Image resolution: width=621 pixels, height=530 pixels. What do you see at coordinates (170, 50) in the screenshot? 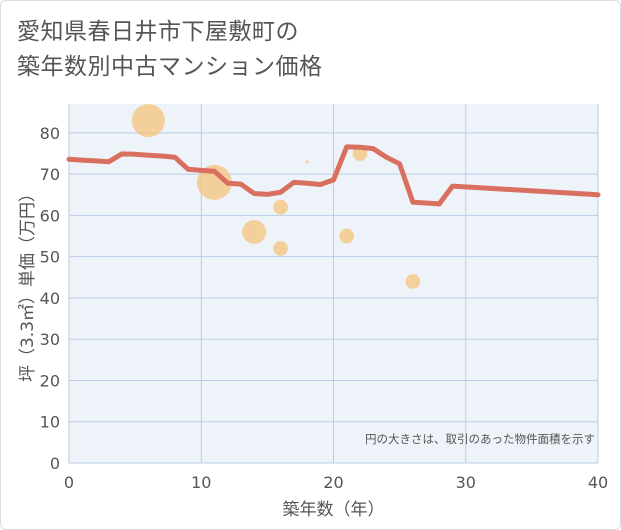
I see `chart-title: 愛知県春日井市下屋敷町の 築年数別中古マンション価格` at bounding box center [170, 50].